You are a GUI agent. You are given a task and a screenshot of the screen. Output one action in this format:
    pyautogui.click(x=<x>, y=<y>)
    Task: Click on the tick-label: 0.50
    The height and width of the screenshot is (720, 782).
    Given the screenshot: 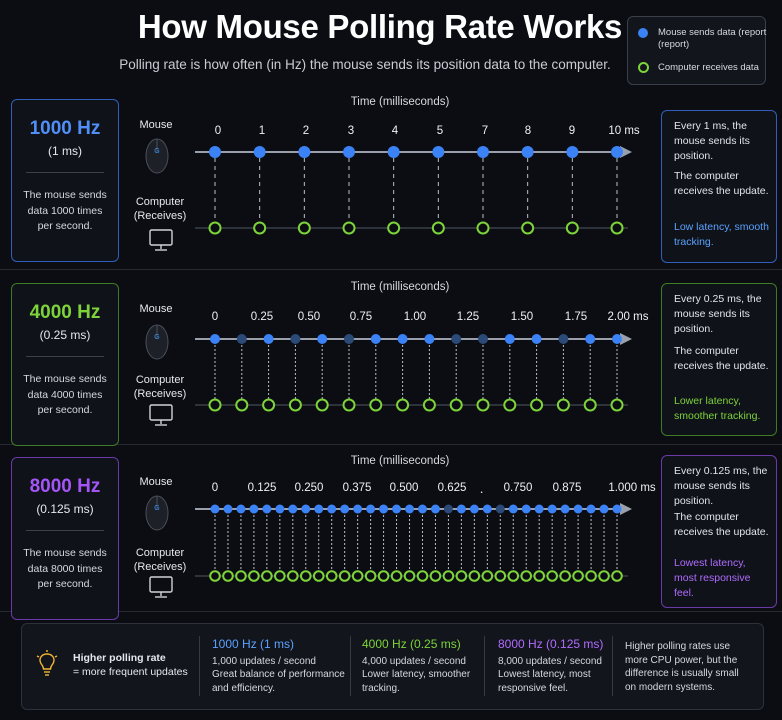 What is the action you would take?
    pyautogui.click(x=309, y=317)
    